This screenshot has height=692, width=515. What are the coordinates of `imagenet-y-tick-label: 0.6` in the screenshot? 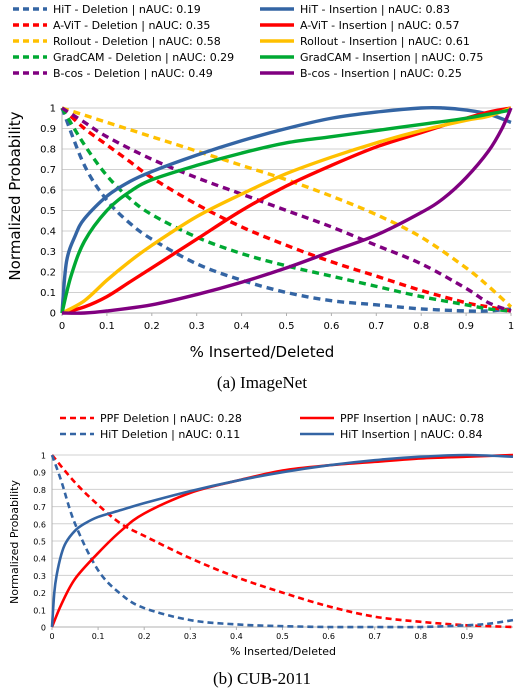 It's located at (48, 191).